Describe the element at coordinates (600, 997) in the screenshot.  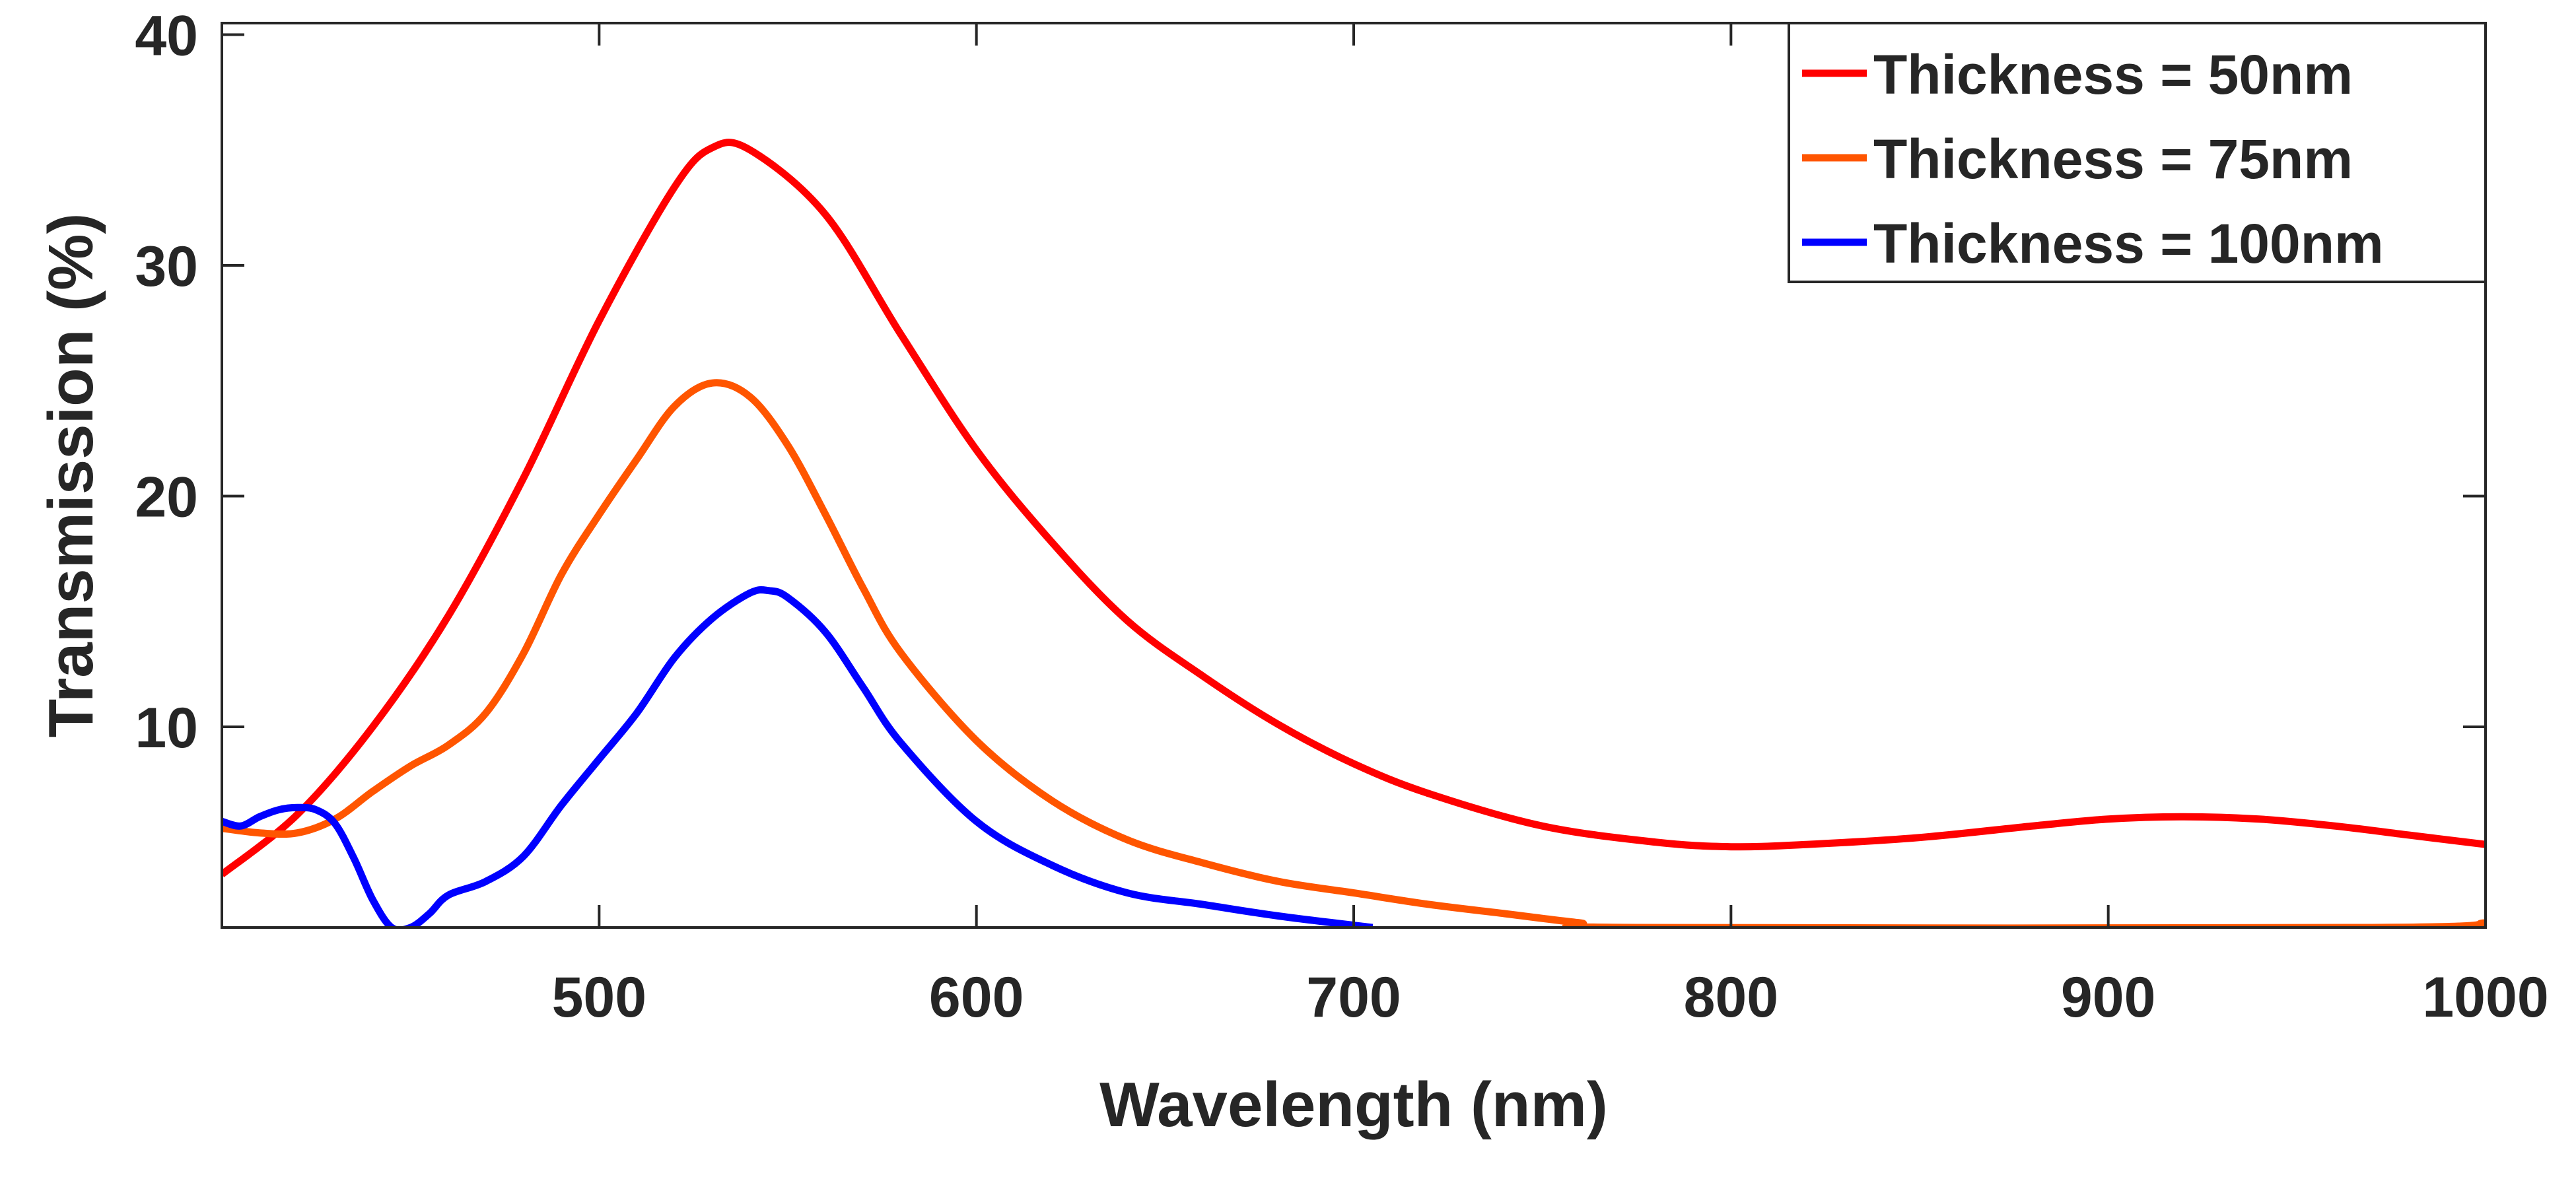
I see `x-tick-label: 500` at that location.